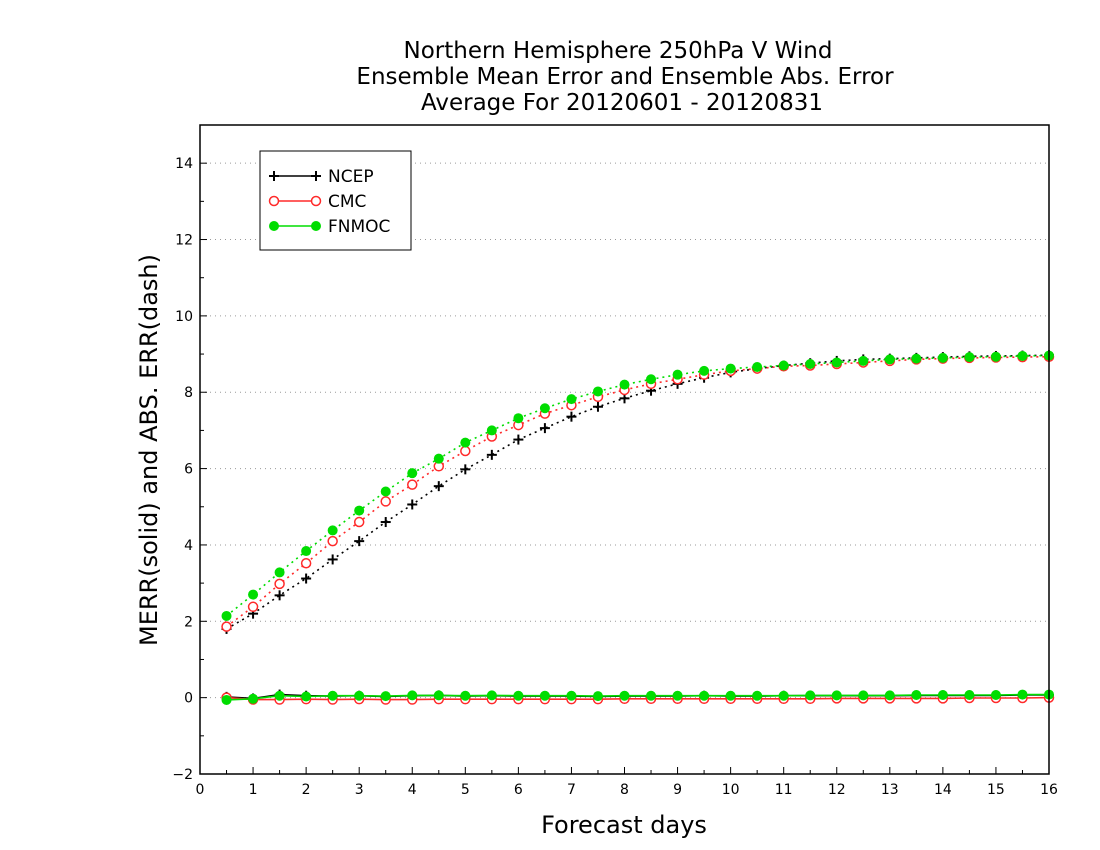  Describe the element at coordinates (188, 393) in the screenshot. I see `y-tick-label-5: 8` at that location.